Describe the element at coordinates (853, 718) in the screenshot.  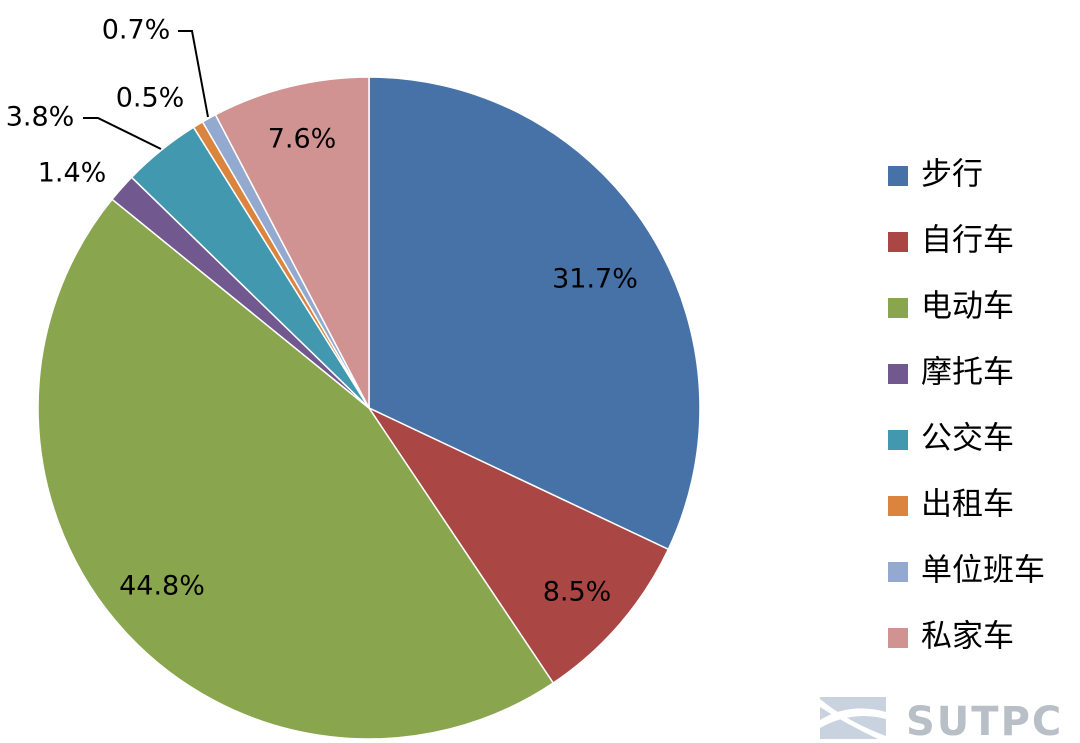
I see `sutpc-logo-mark` at that location.